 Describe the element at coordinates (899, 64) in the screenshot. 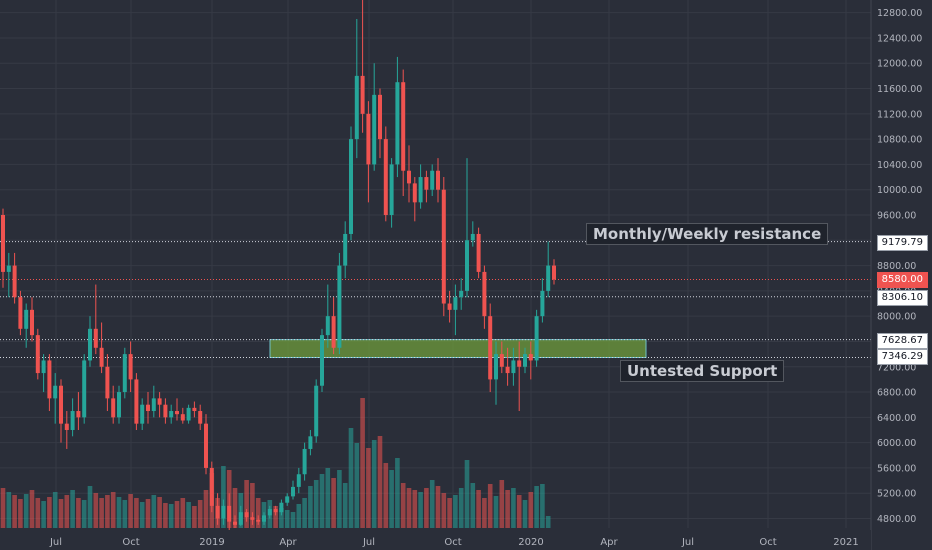

I see `price-tick-label: 12000.00` at that location.